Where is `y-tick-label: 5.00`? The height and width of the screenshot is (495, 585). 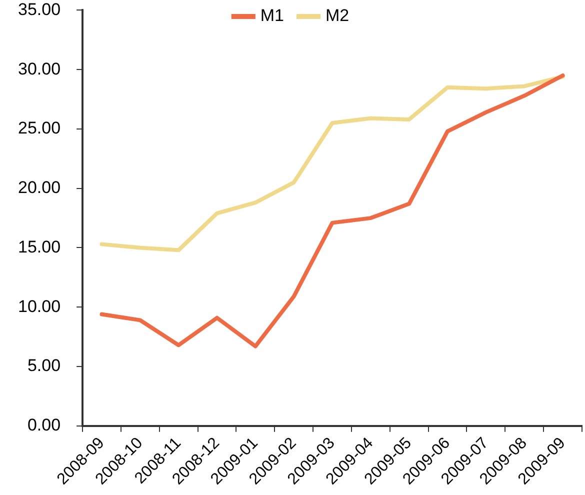 y-tick-label: 5.00 is located at coordinates (44, 366).